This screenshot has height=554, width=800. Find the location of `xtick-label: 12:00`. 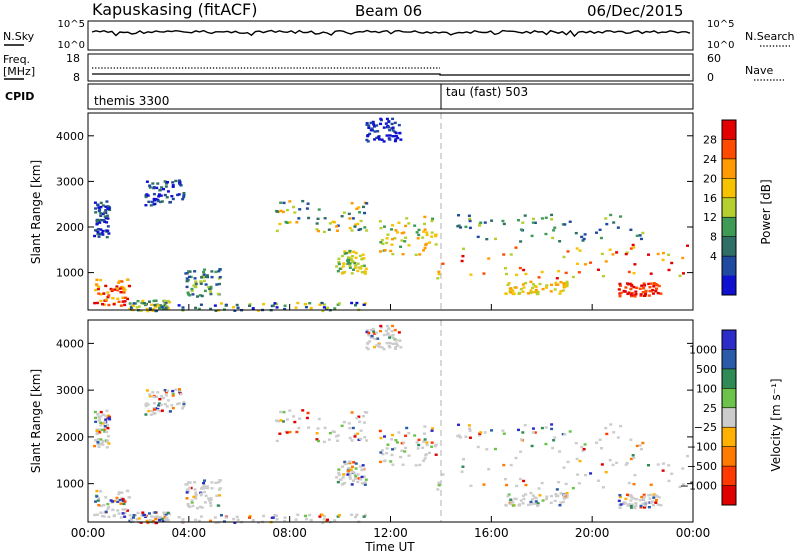

xtick-label: 12:00 is located at coordinates (390, 533).